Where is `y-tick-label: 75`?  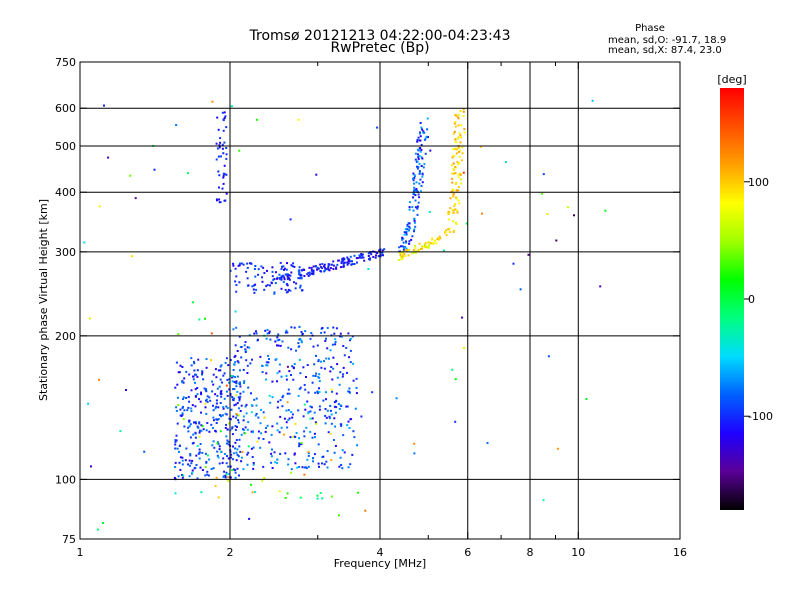
y-tick-label: 75 is located at coordinates (69, 539).